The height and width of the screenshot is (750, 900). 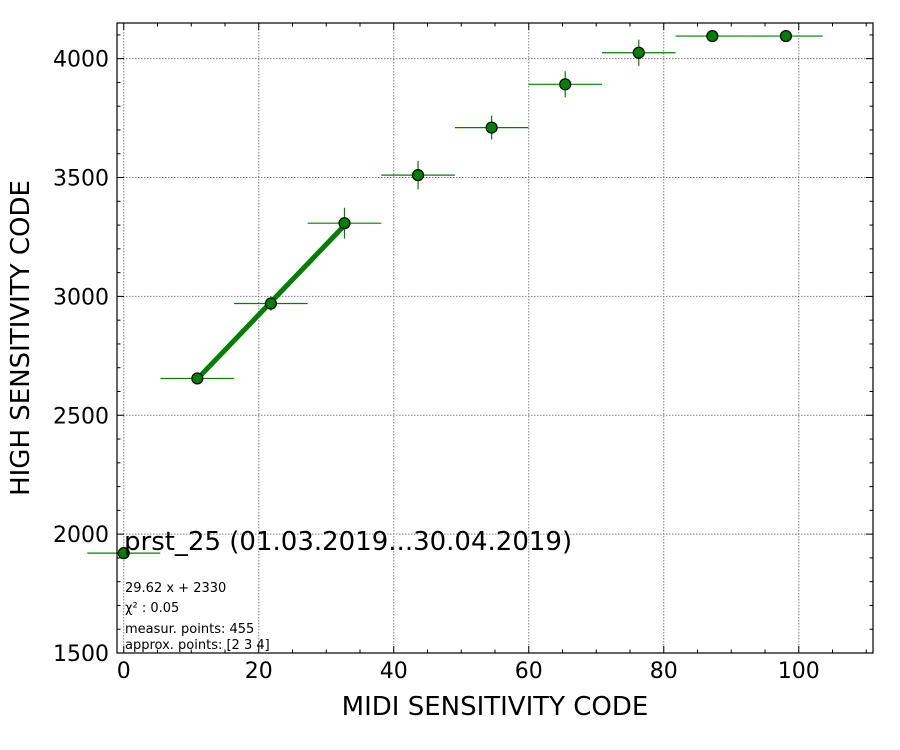 I want to click on x-tick-label: 40, so click(x=394, y=671).